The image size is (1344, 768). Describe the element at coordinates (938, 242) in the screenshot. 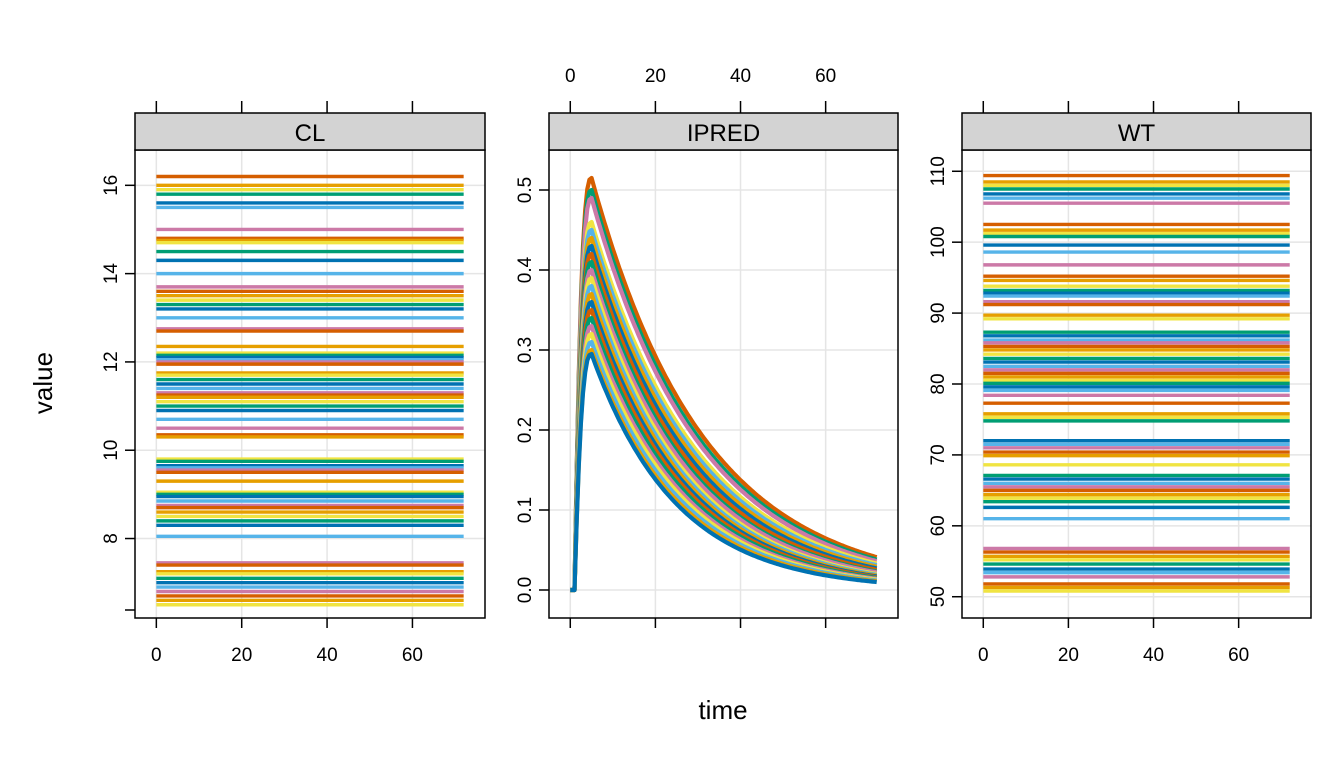

I see `y-tick-label: 100` at that location.